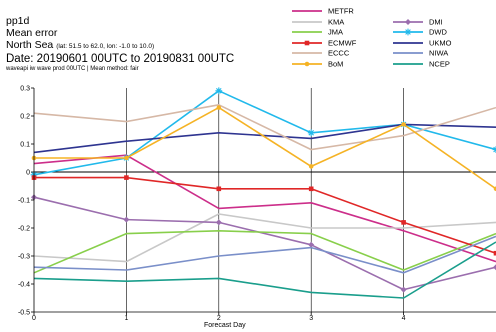 This screenshot has height=332, width=496. I want to click on product-name: pp1d, so click(18, 21).